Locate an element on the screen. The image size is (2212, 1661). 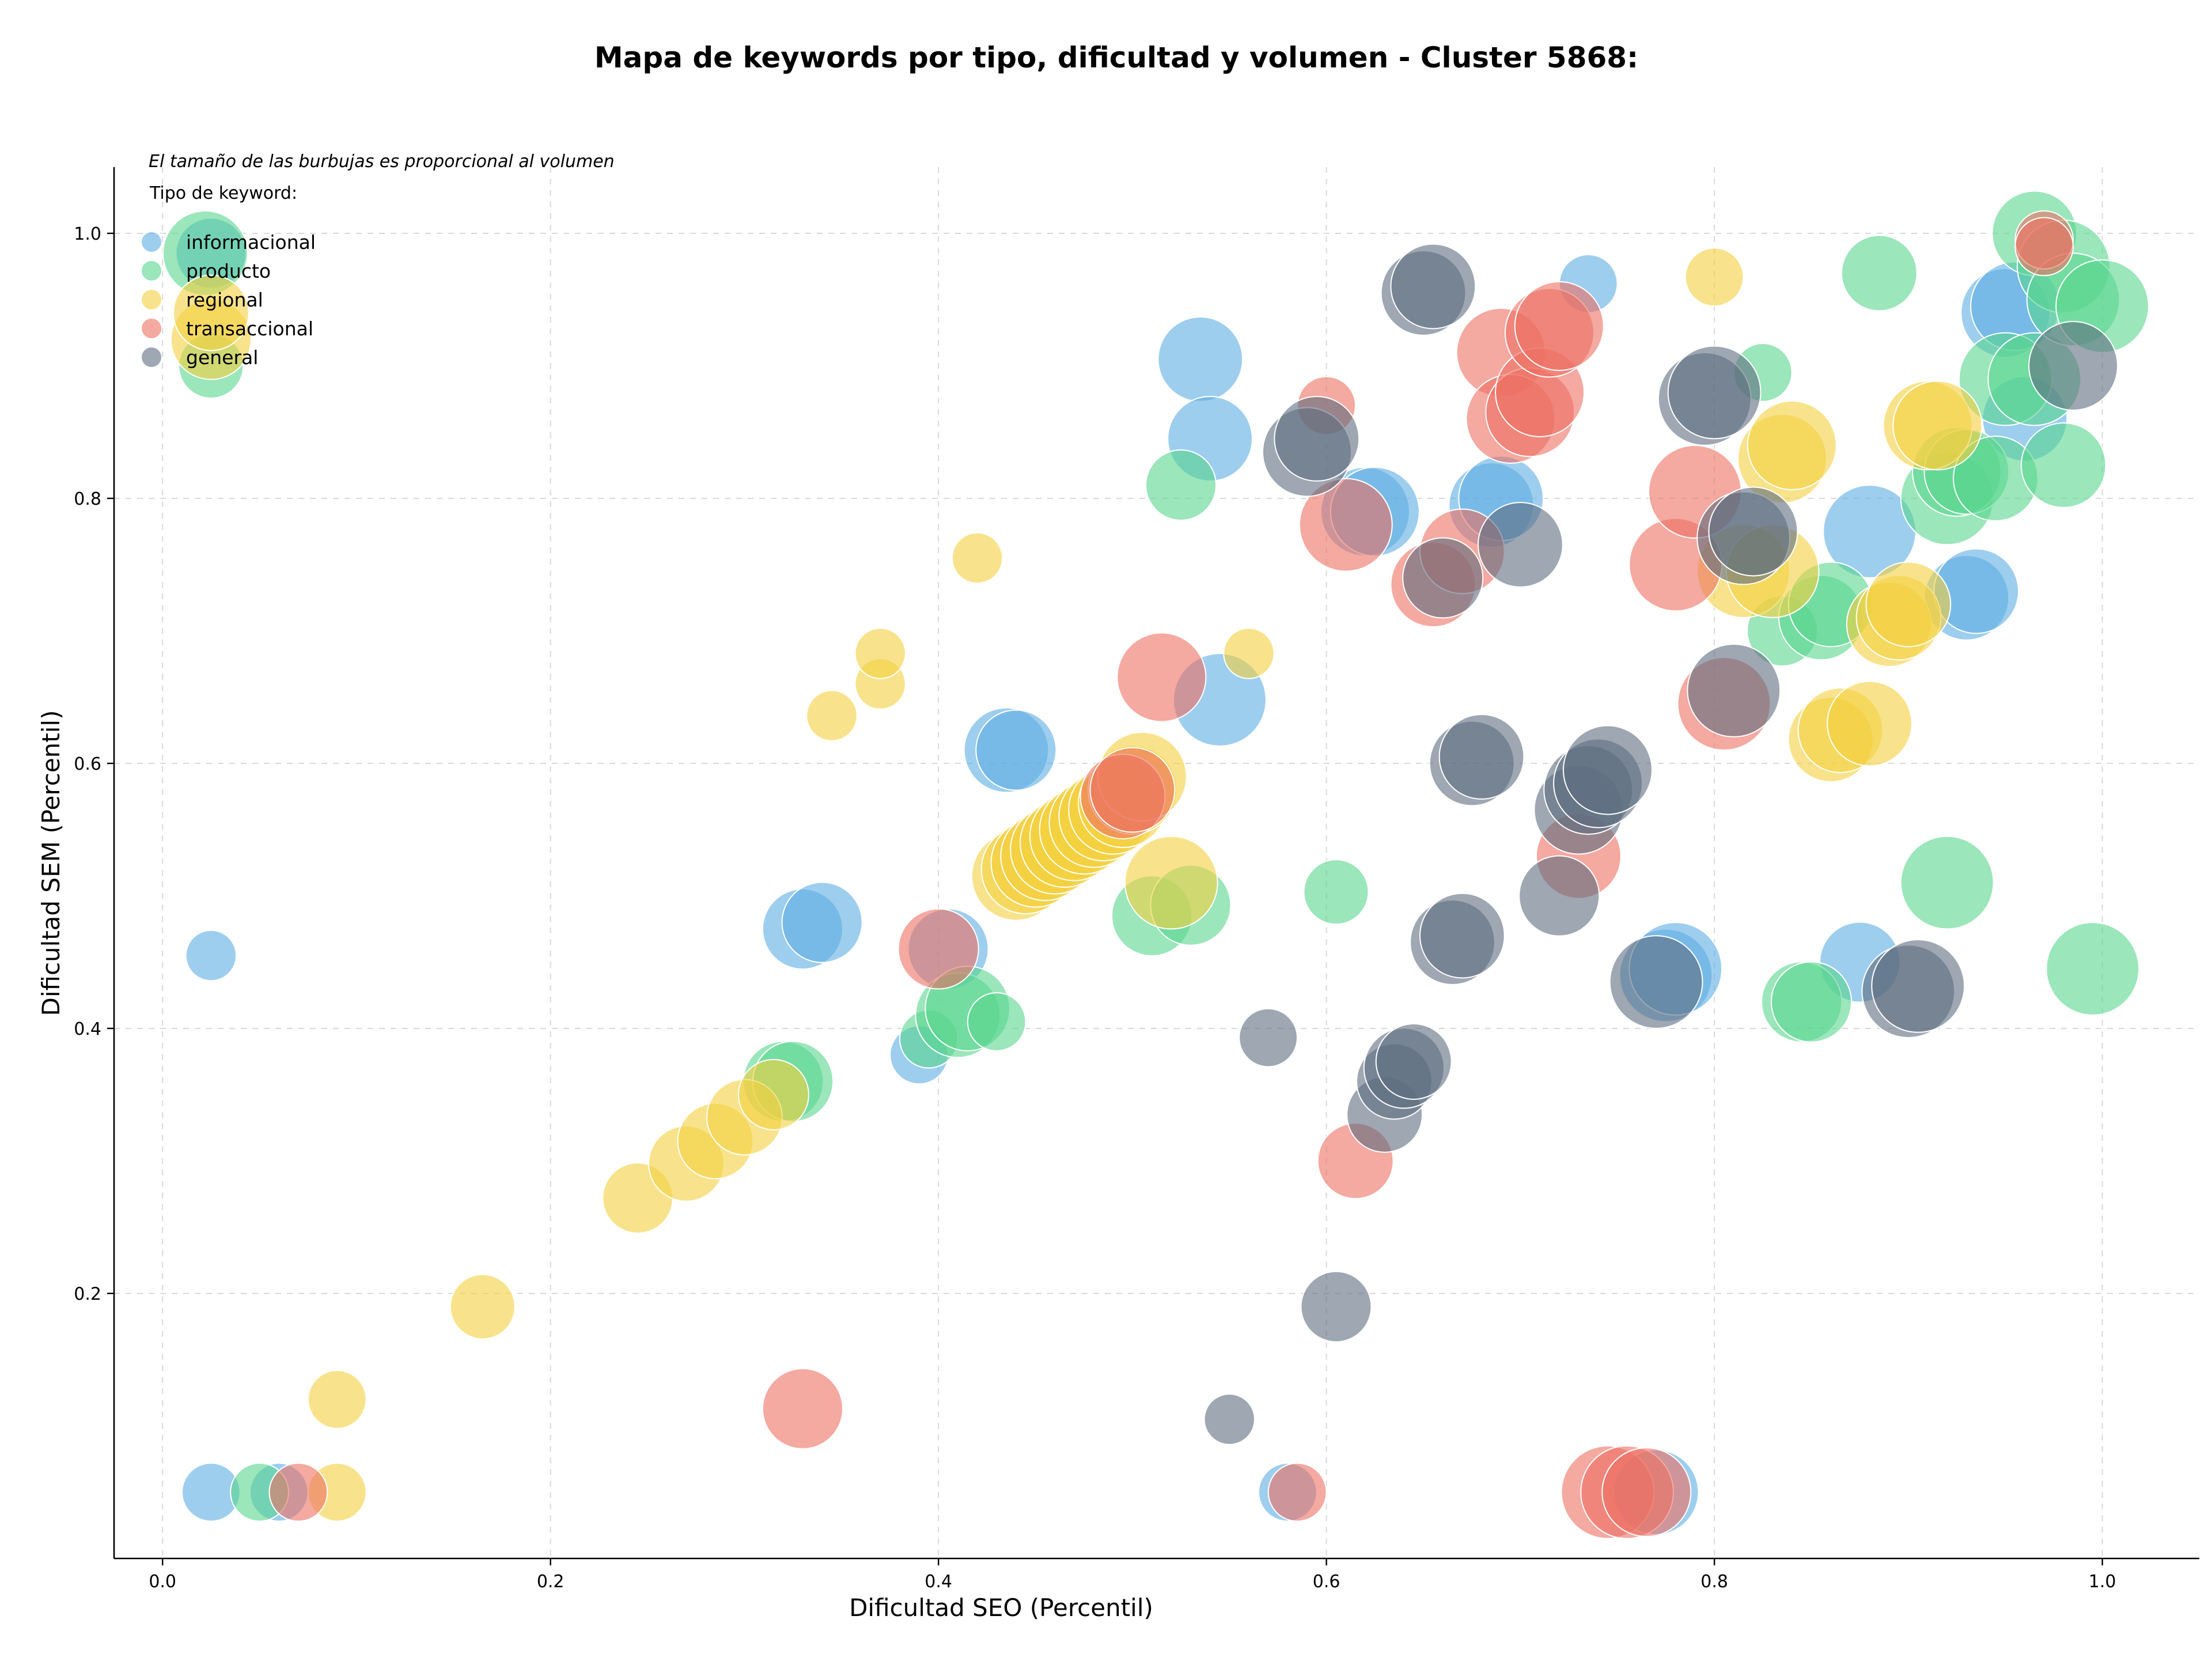
legend-marker-transaccional is located at coordinates (151, 328).